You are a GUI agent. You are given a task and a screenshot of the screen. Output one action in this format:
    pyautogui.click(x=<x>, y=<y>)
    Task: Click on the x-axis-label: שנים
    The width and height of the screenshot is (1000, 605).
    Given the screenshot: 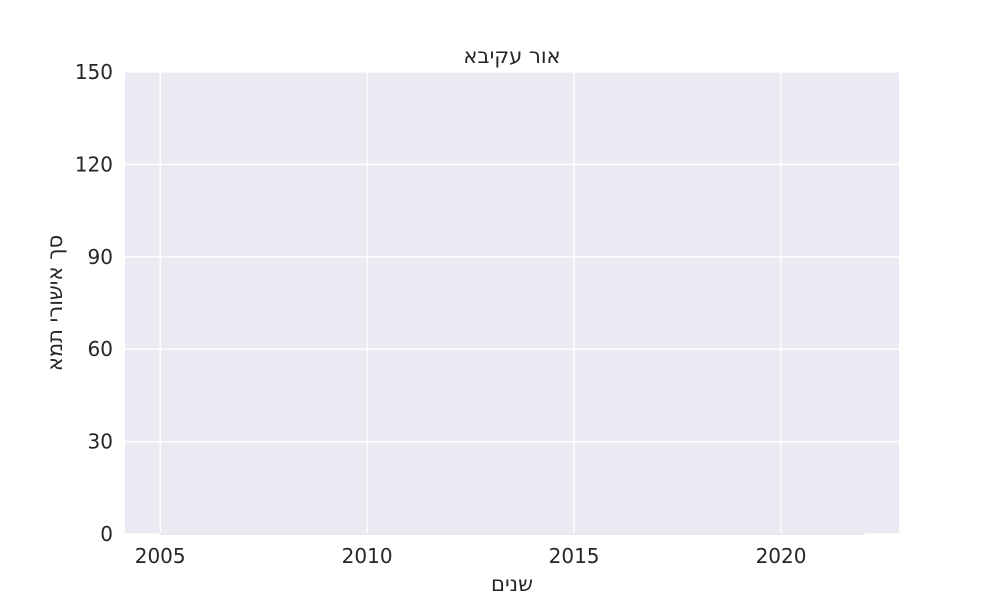 What is the action you would take?
    pyautogui.click(x=512, y=584)
    